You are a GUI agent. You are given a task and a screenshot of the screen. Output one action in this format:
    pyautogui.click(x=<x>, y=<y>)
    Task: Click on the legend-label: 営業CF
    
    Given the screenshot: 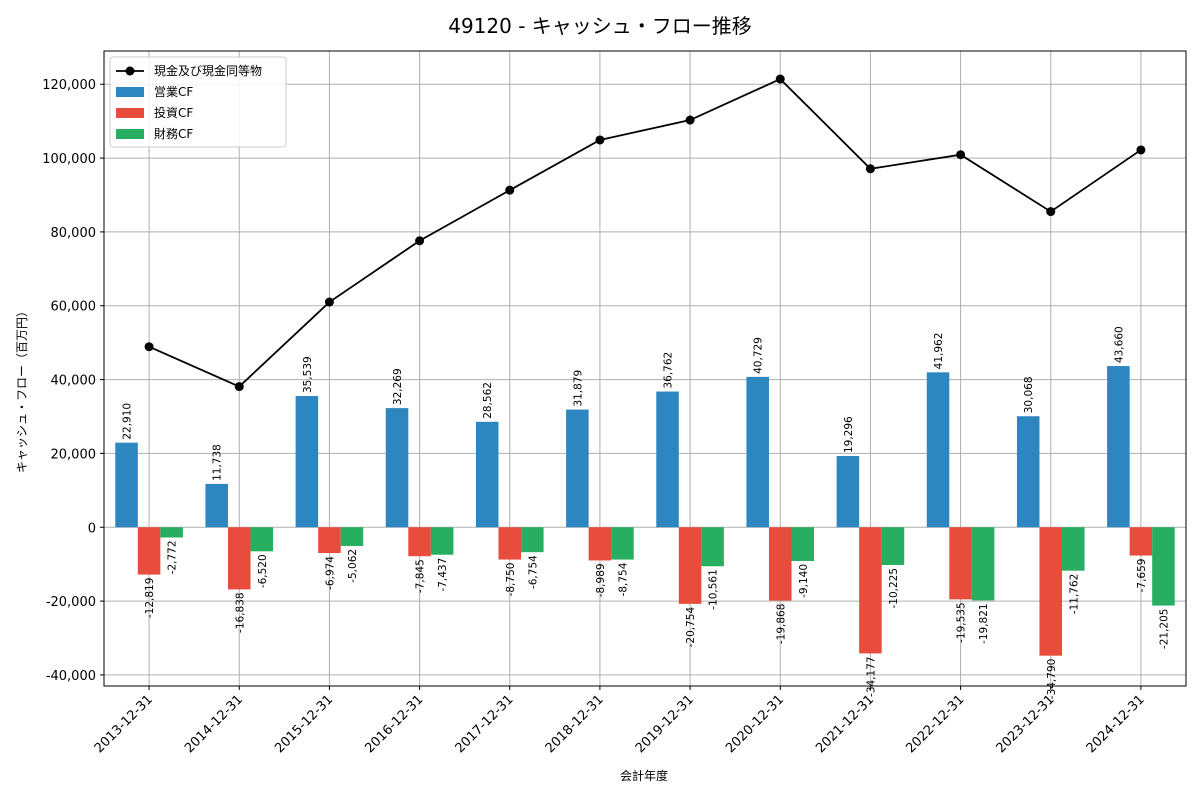 What is the action you would take?
    pyautogui.click(x=173, y=92)
    